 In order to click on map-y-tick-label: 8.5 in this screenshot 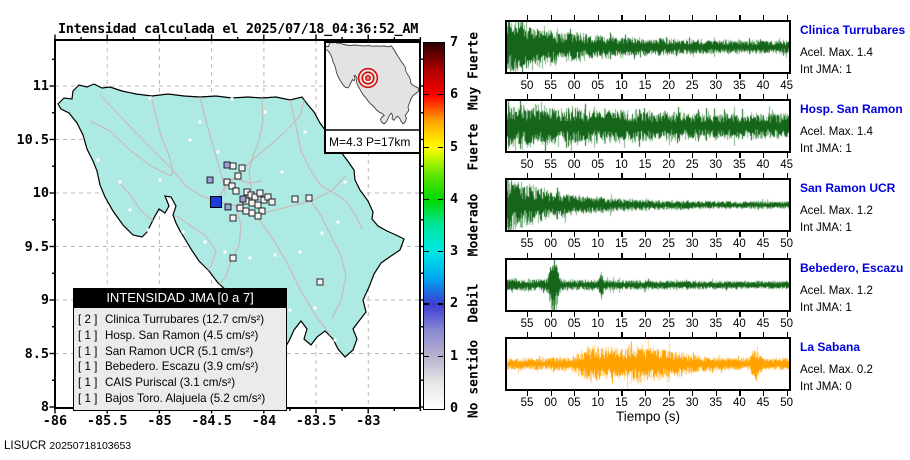, I will do `click(36, 353)`.